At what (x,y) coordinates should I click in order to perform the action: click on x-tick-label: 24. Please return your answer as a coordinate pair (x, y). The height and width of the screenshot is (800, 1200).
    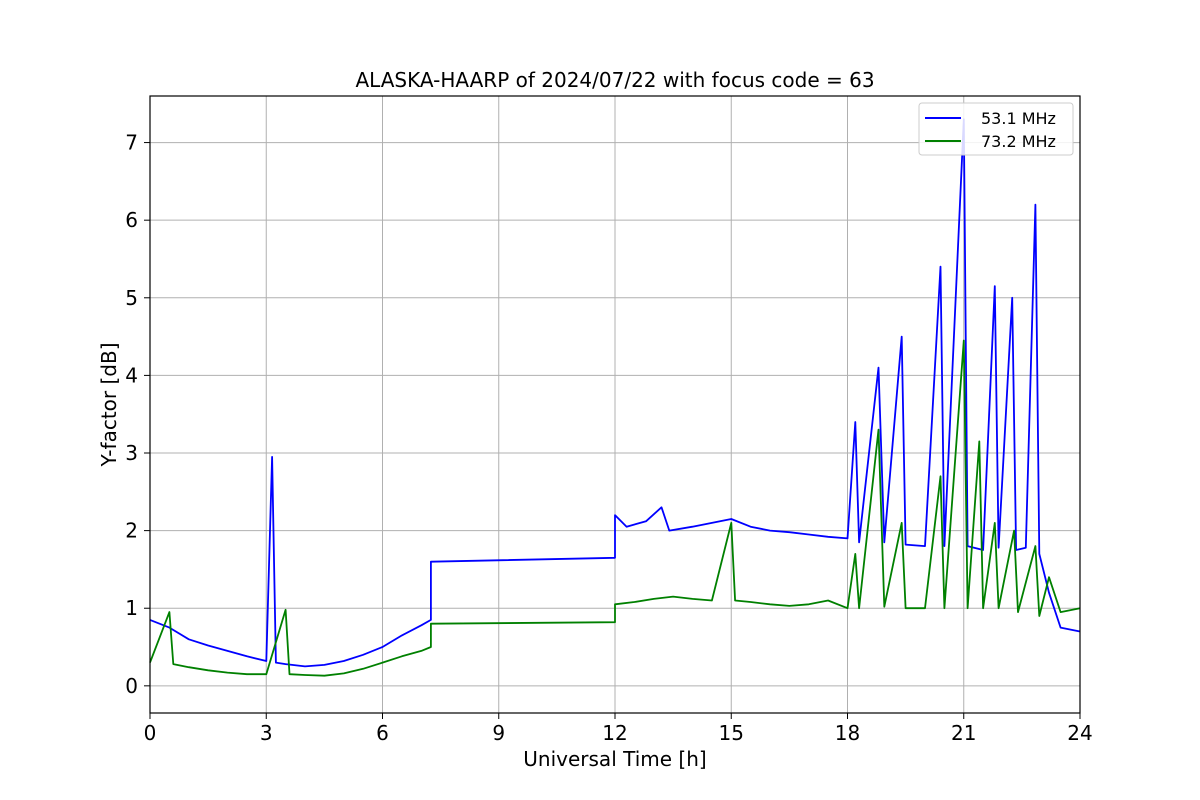
    Looking at the image, I should click on (1079, 733).